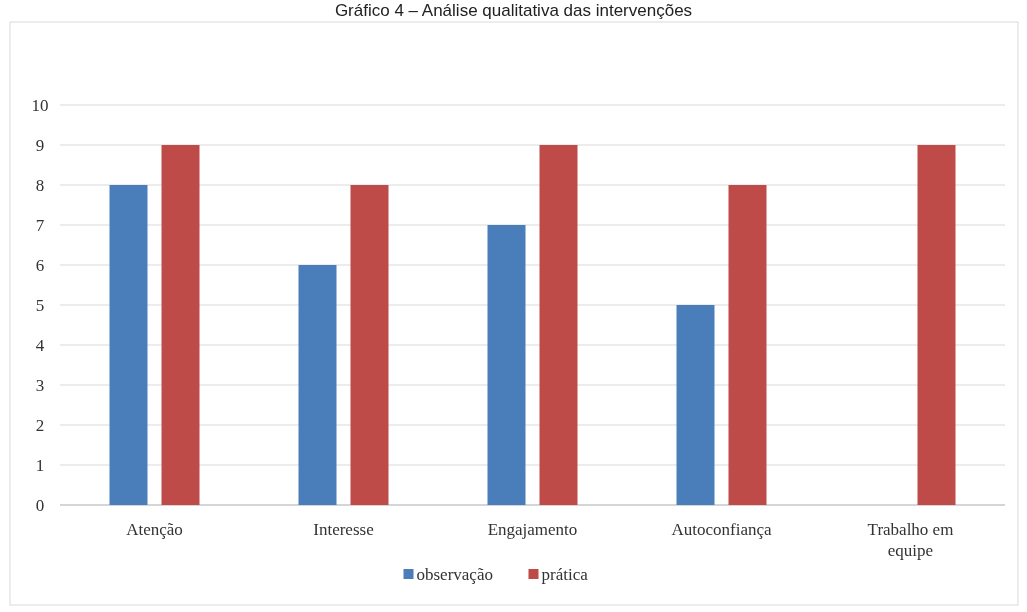 The width and height of the screenshot is (1027, 612). What do you see at coordinates (40, 505) in the screenshot?
I see `y-tick-label: 0` at bounding box center [40, 505].